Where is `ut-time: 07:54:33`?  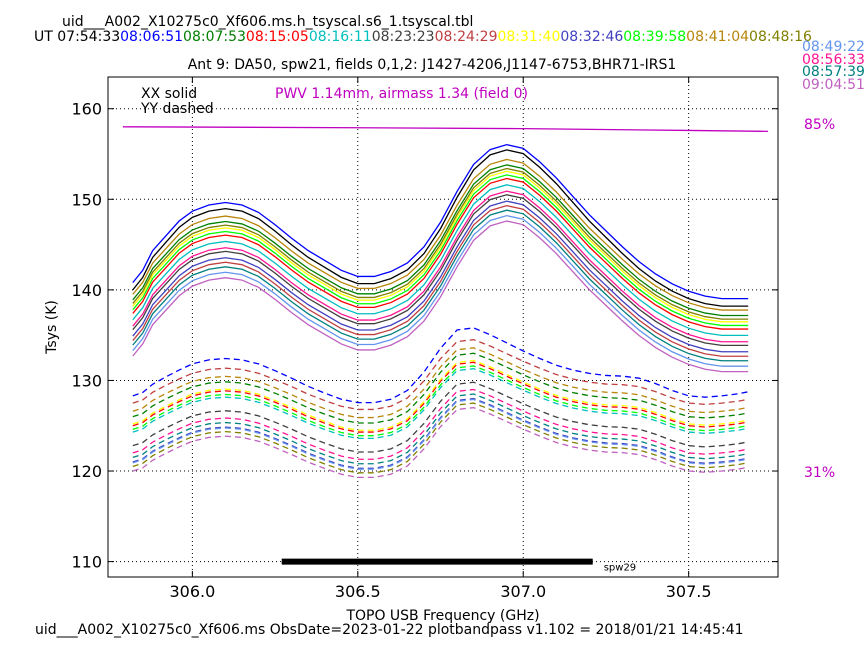
ut-time: 07:54:33 is located at coordinates (89, 37).